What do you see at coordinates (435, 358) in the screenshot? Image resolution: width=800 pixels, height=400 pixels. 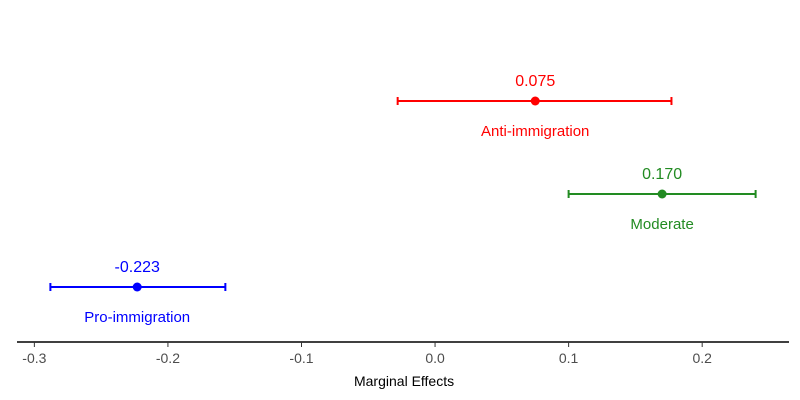 I see `x-tick-label: 0.0` at bounding box center [435, 358].